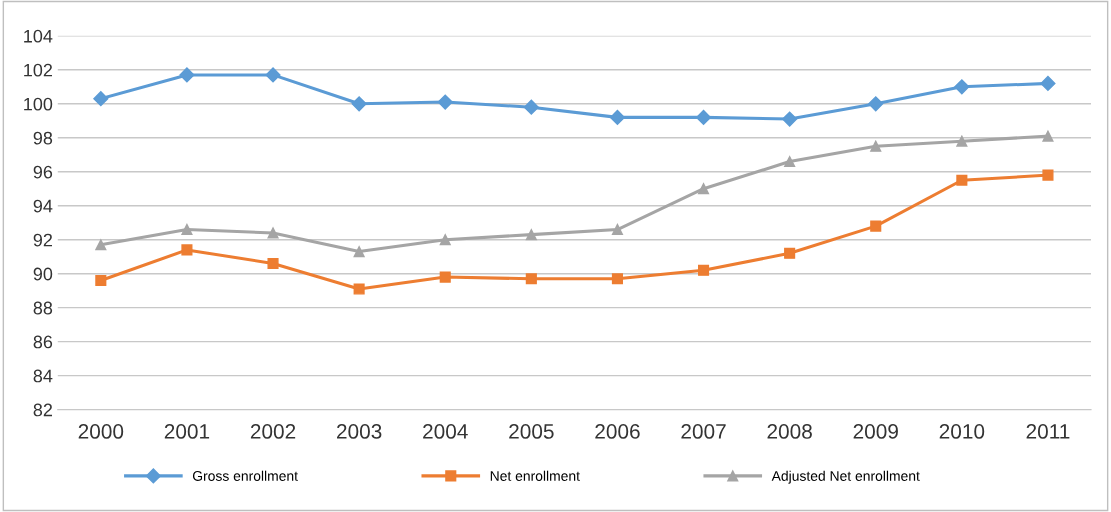 The height and width of the screenshot is (512, 1111). I want to click on legend-label: Net enrollment, so click(535, 475).